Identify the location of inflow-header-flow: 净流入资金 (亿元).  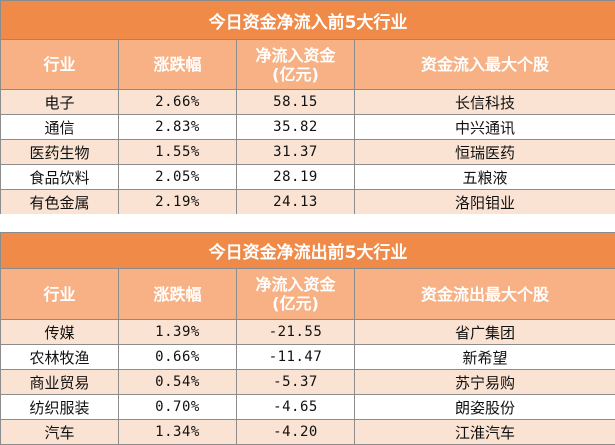
(296, 65).